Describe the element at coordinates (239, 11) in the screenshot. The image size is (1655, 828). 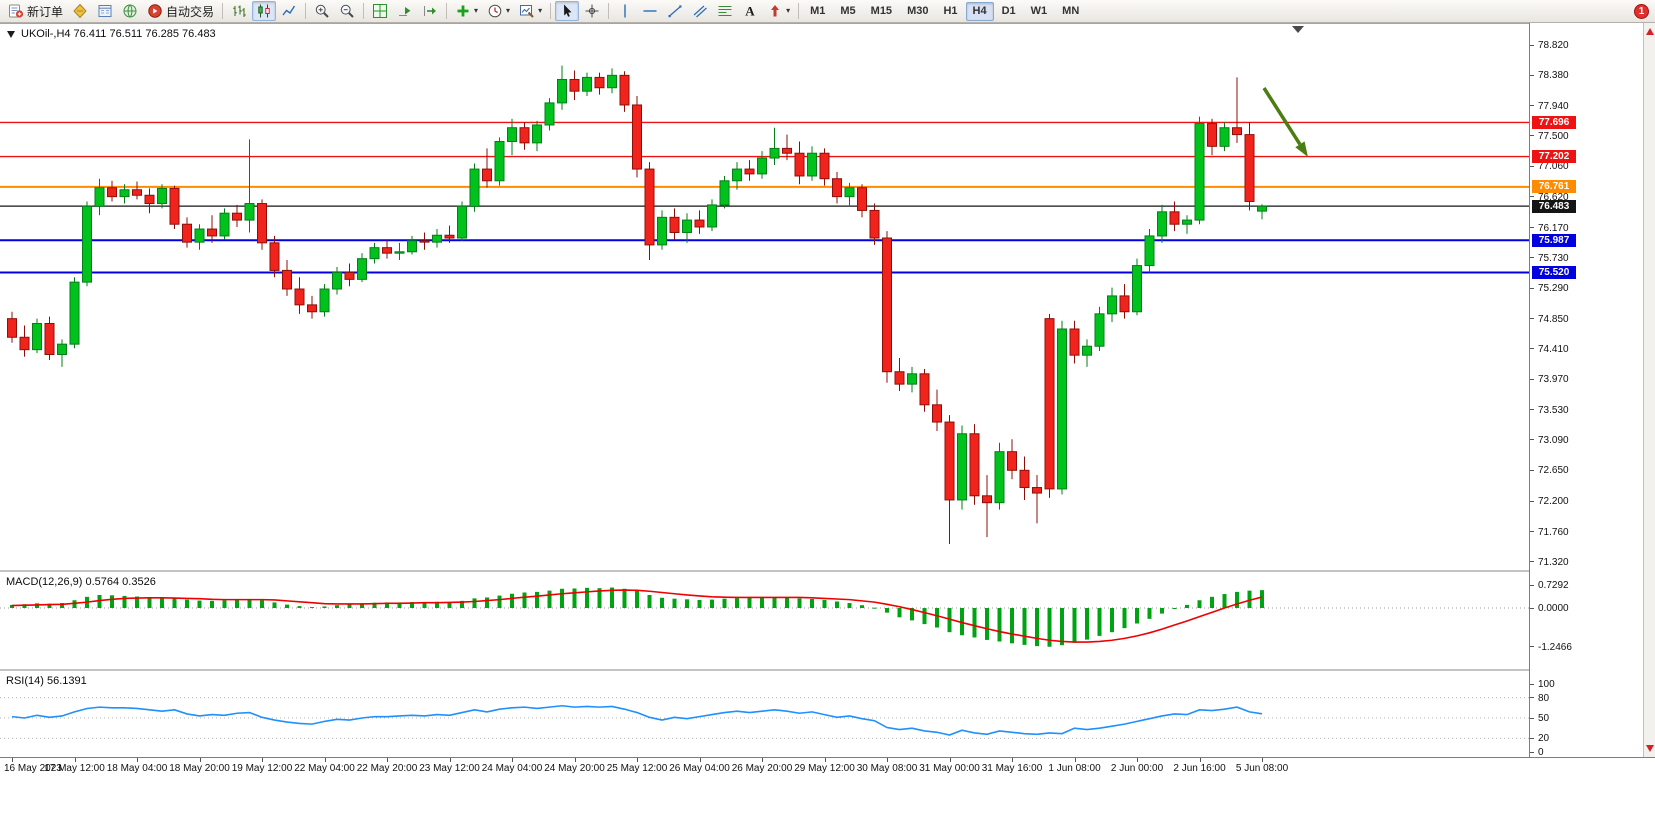
I see `bar-chart-button` at that location.